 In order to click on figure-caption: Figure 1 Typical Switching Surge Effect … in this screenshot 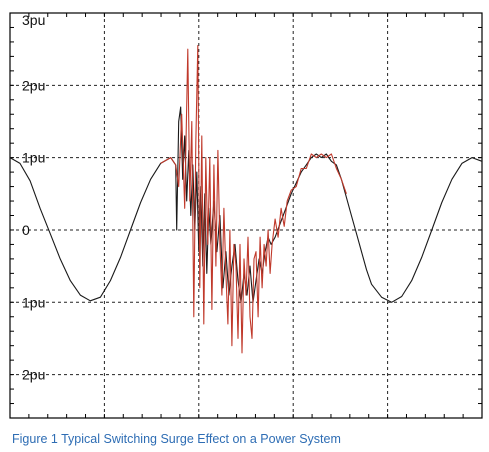, I will do `click(176, 439)`.